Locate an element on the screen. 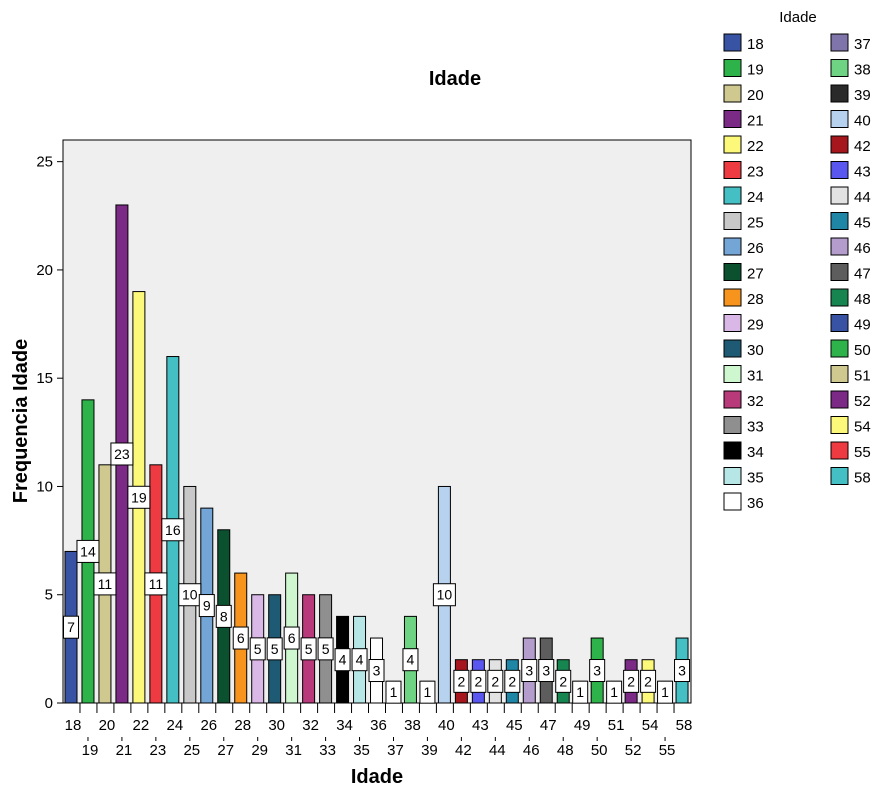 The height and width of the screenshot is (789, 881). legend-label: 52 is located at coordinates (862, 401).